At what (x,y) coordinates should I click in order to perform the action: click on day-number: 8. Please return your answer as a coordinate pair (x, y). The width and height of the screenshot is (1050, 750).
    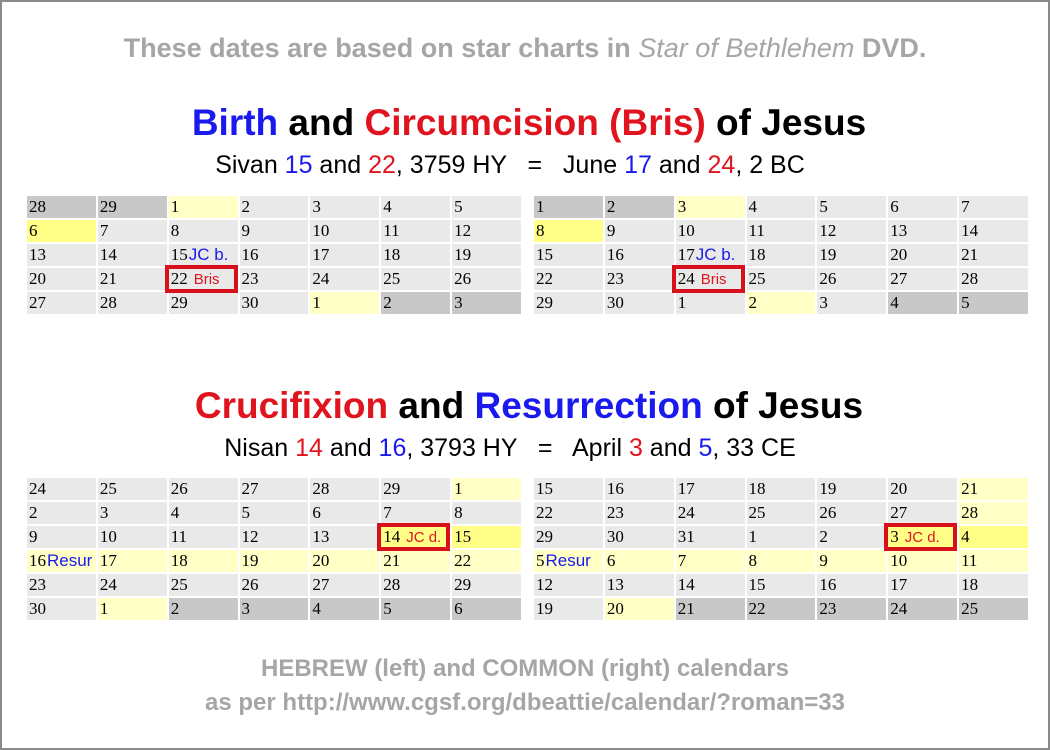
    Looking at the image, I should click on (753, 560).